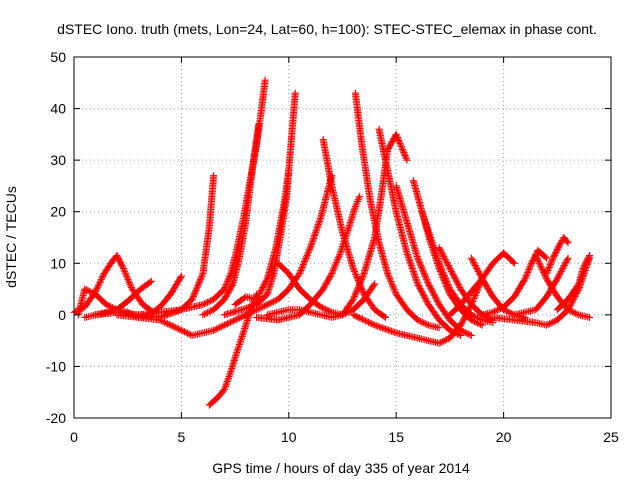  Describe the element at coordinates (396, 437) in the screenshot. I see `x-tick-label: 15` at that location.